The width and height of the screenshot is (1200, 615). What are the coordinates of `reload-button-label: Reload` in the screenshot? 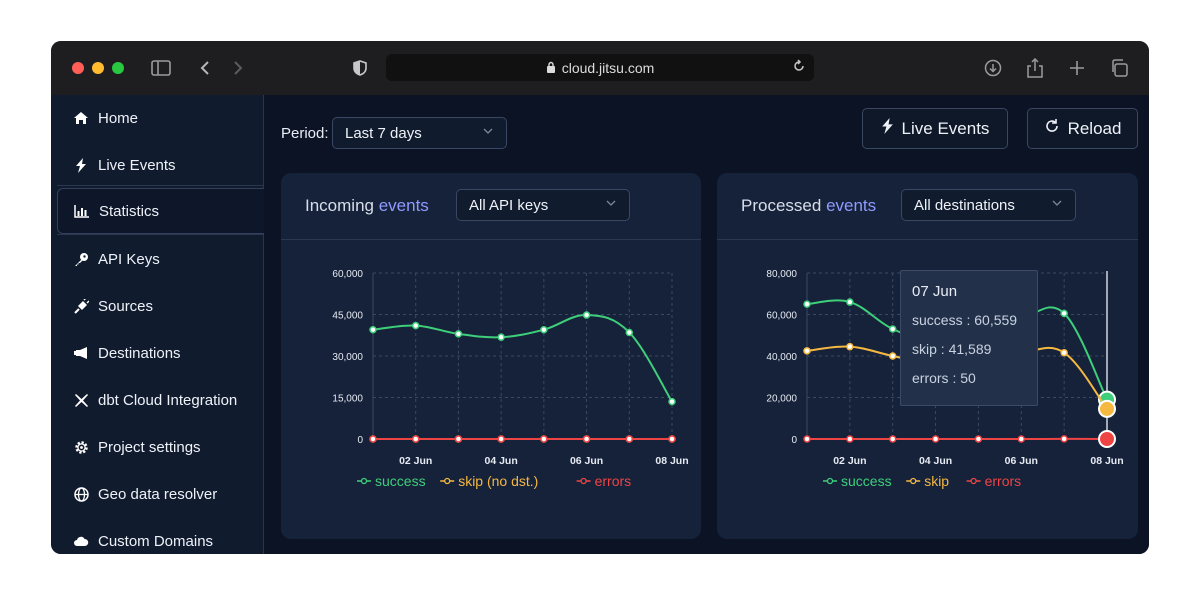 It's located at (1094, 128).